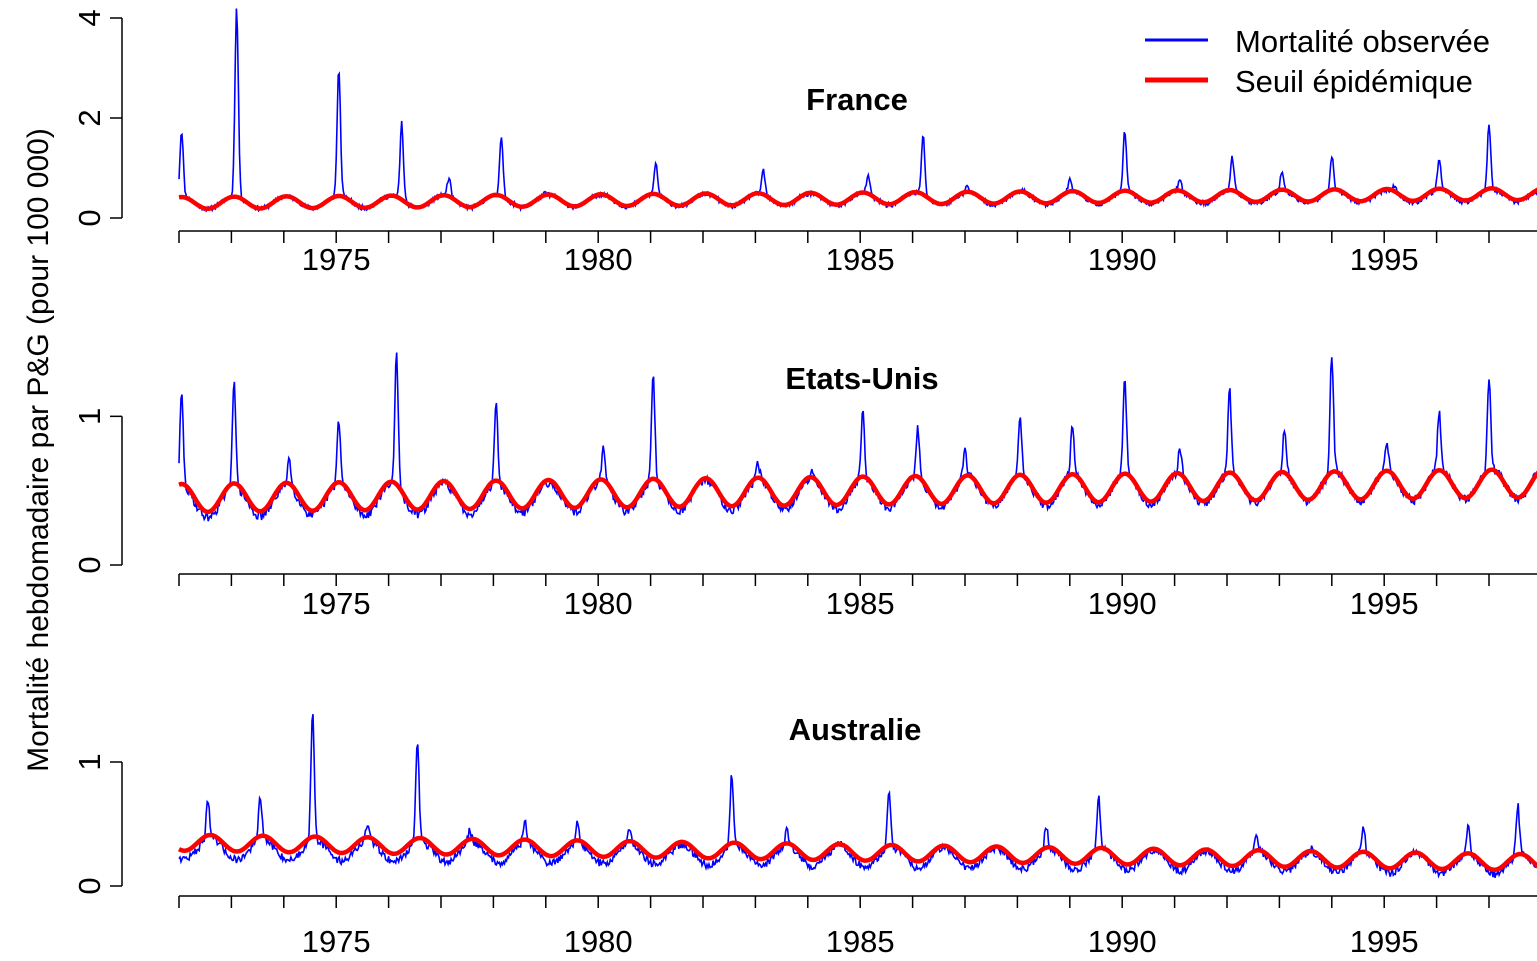 The width and height of the screenshot is (1537, 961). I want to click on legend: Mortalité observée Seuil épidémique, so click(1317, 61).